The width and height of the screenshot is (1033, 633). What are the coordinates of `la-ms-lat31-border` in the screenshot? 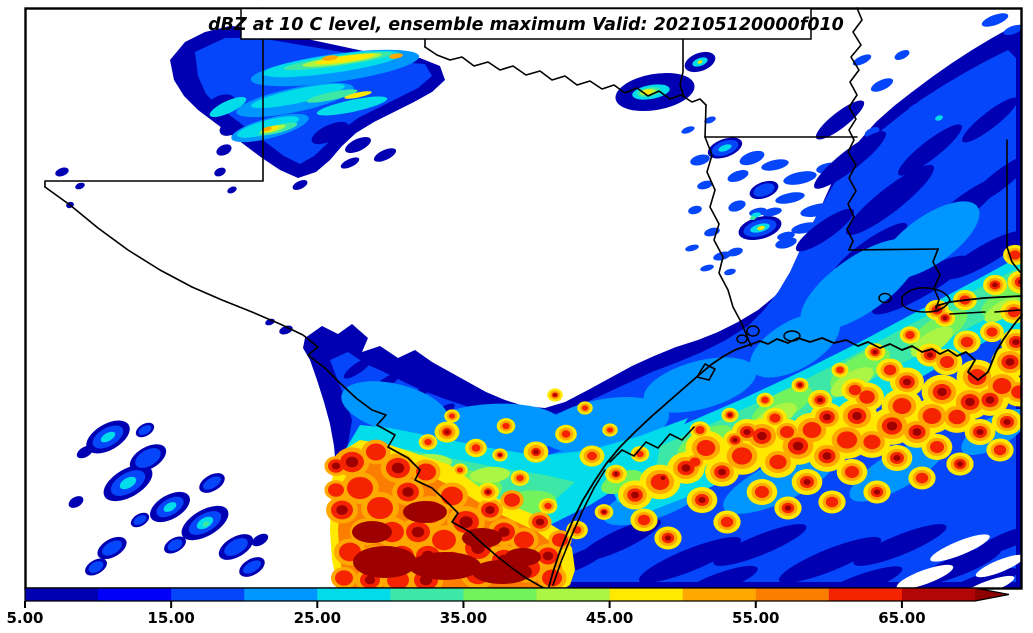 It's located at (893, 249).